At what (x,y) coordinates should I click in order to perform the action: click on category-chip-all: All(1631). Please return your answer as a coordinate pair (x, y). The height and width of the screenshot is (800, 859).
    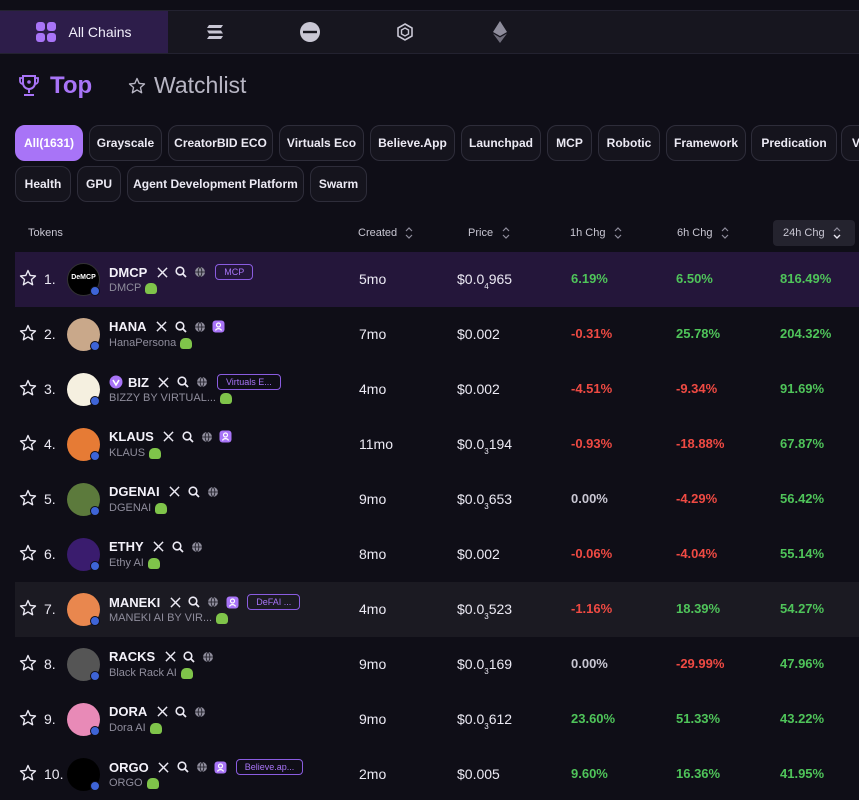
    Looking at the image, I should click on (49, 143).